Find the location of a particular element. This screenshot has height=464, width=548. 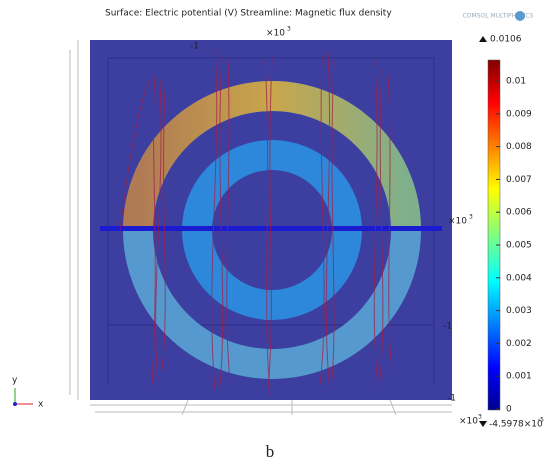

exponent-right: 3 is located at coordinates (471, 217).